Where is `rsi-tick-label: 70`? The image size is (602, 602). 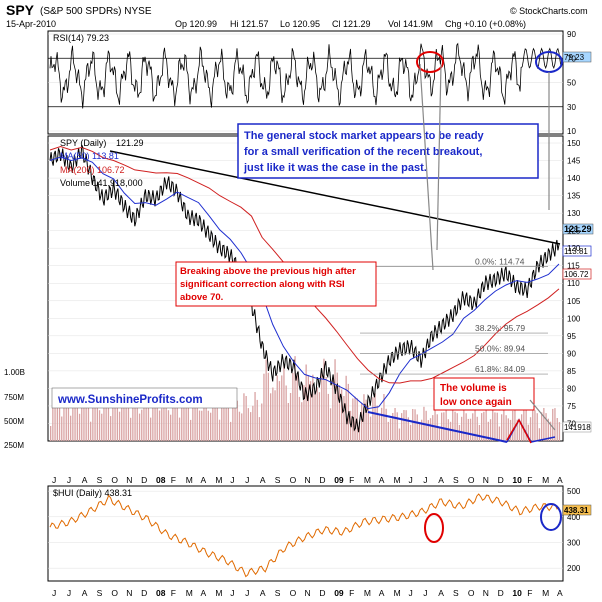
rsi-tick-label: 70 is located at coordinates (571, 58).